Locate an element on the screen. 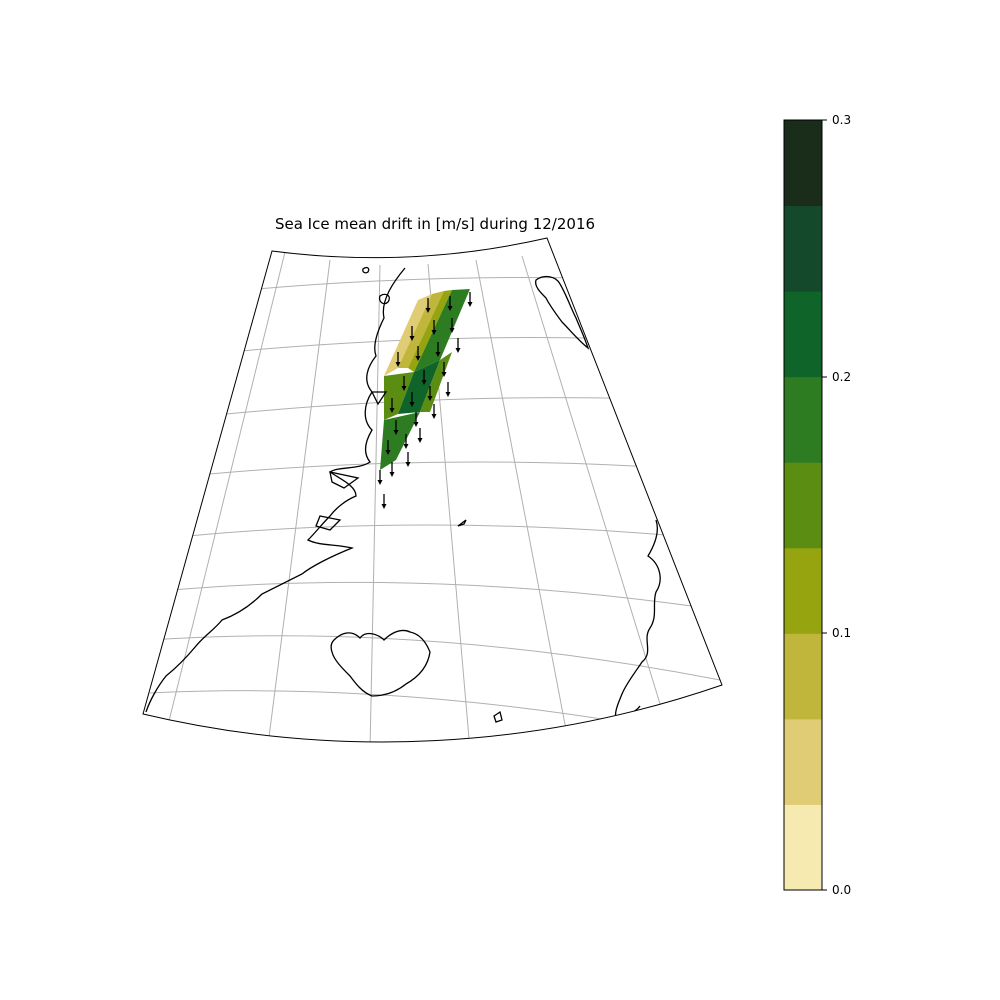 The height and width of the screenshot is (1000, 1000). greenland-east-coast is located at coordinates (275, 490).